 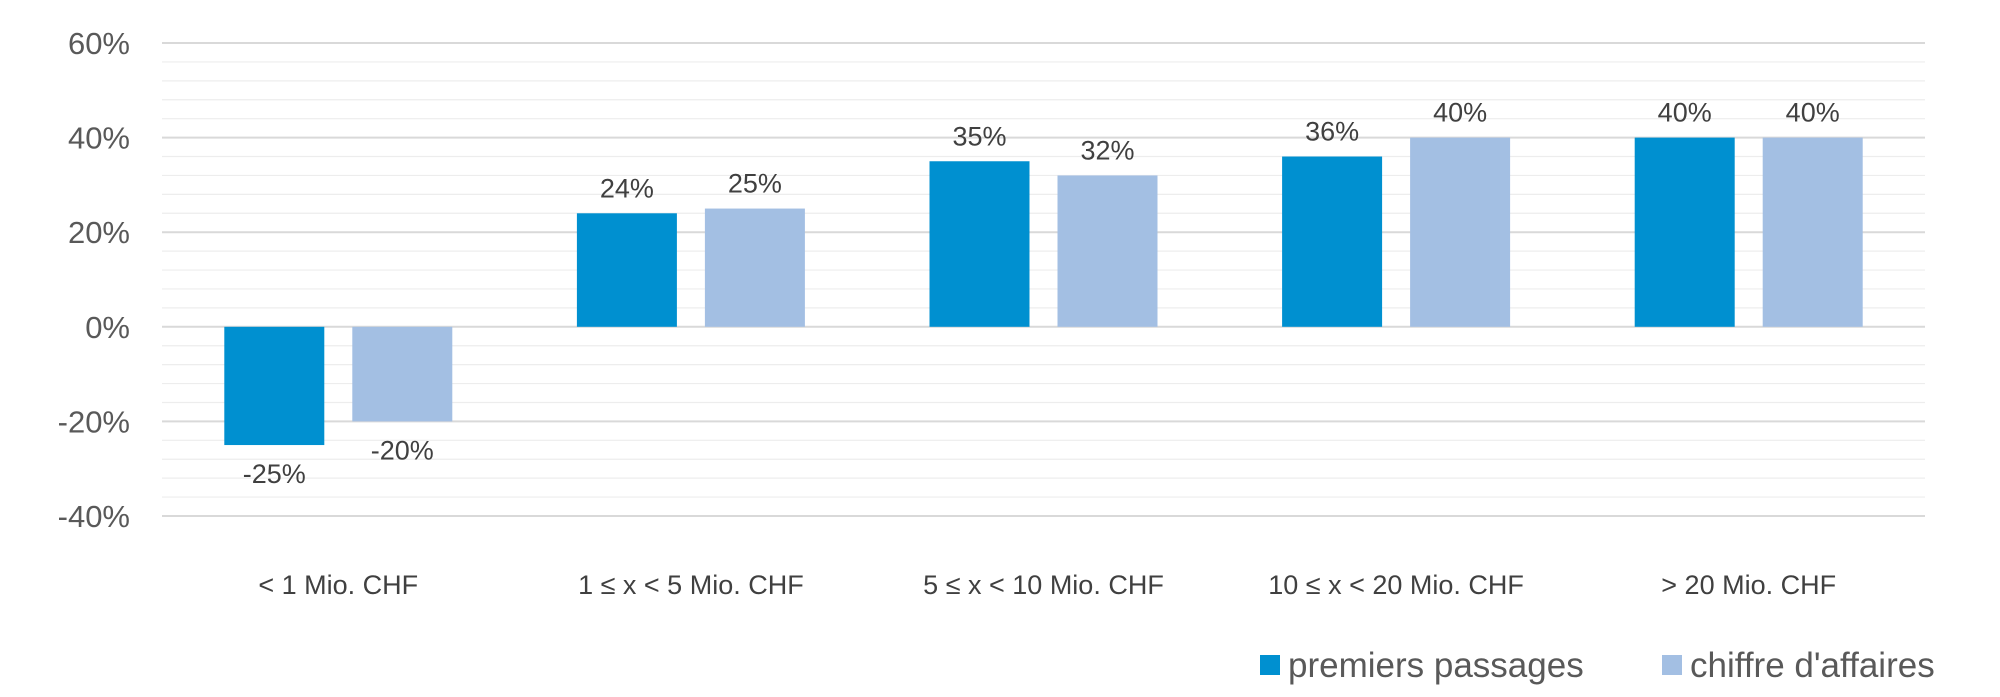 What do you see at coordinates (1812, 665) in the screenshot?
I see `legend-label-chiffre-d-affaires: chiffre d'affaires` at bounding box center [1812, 665].